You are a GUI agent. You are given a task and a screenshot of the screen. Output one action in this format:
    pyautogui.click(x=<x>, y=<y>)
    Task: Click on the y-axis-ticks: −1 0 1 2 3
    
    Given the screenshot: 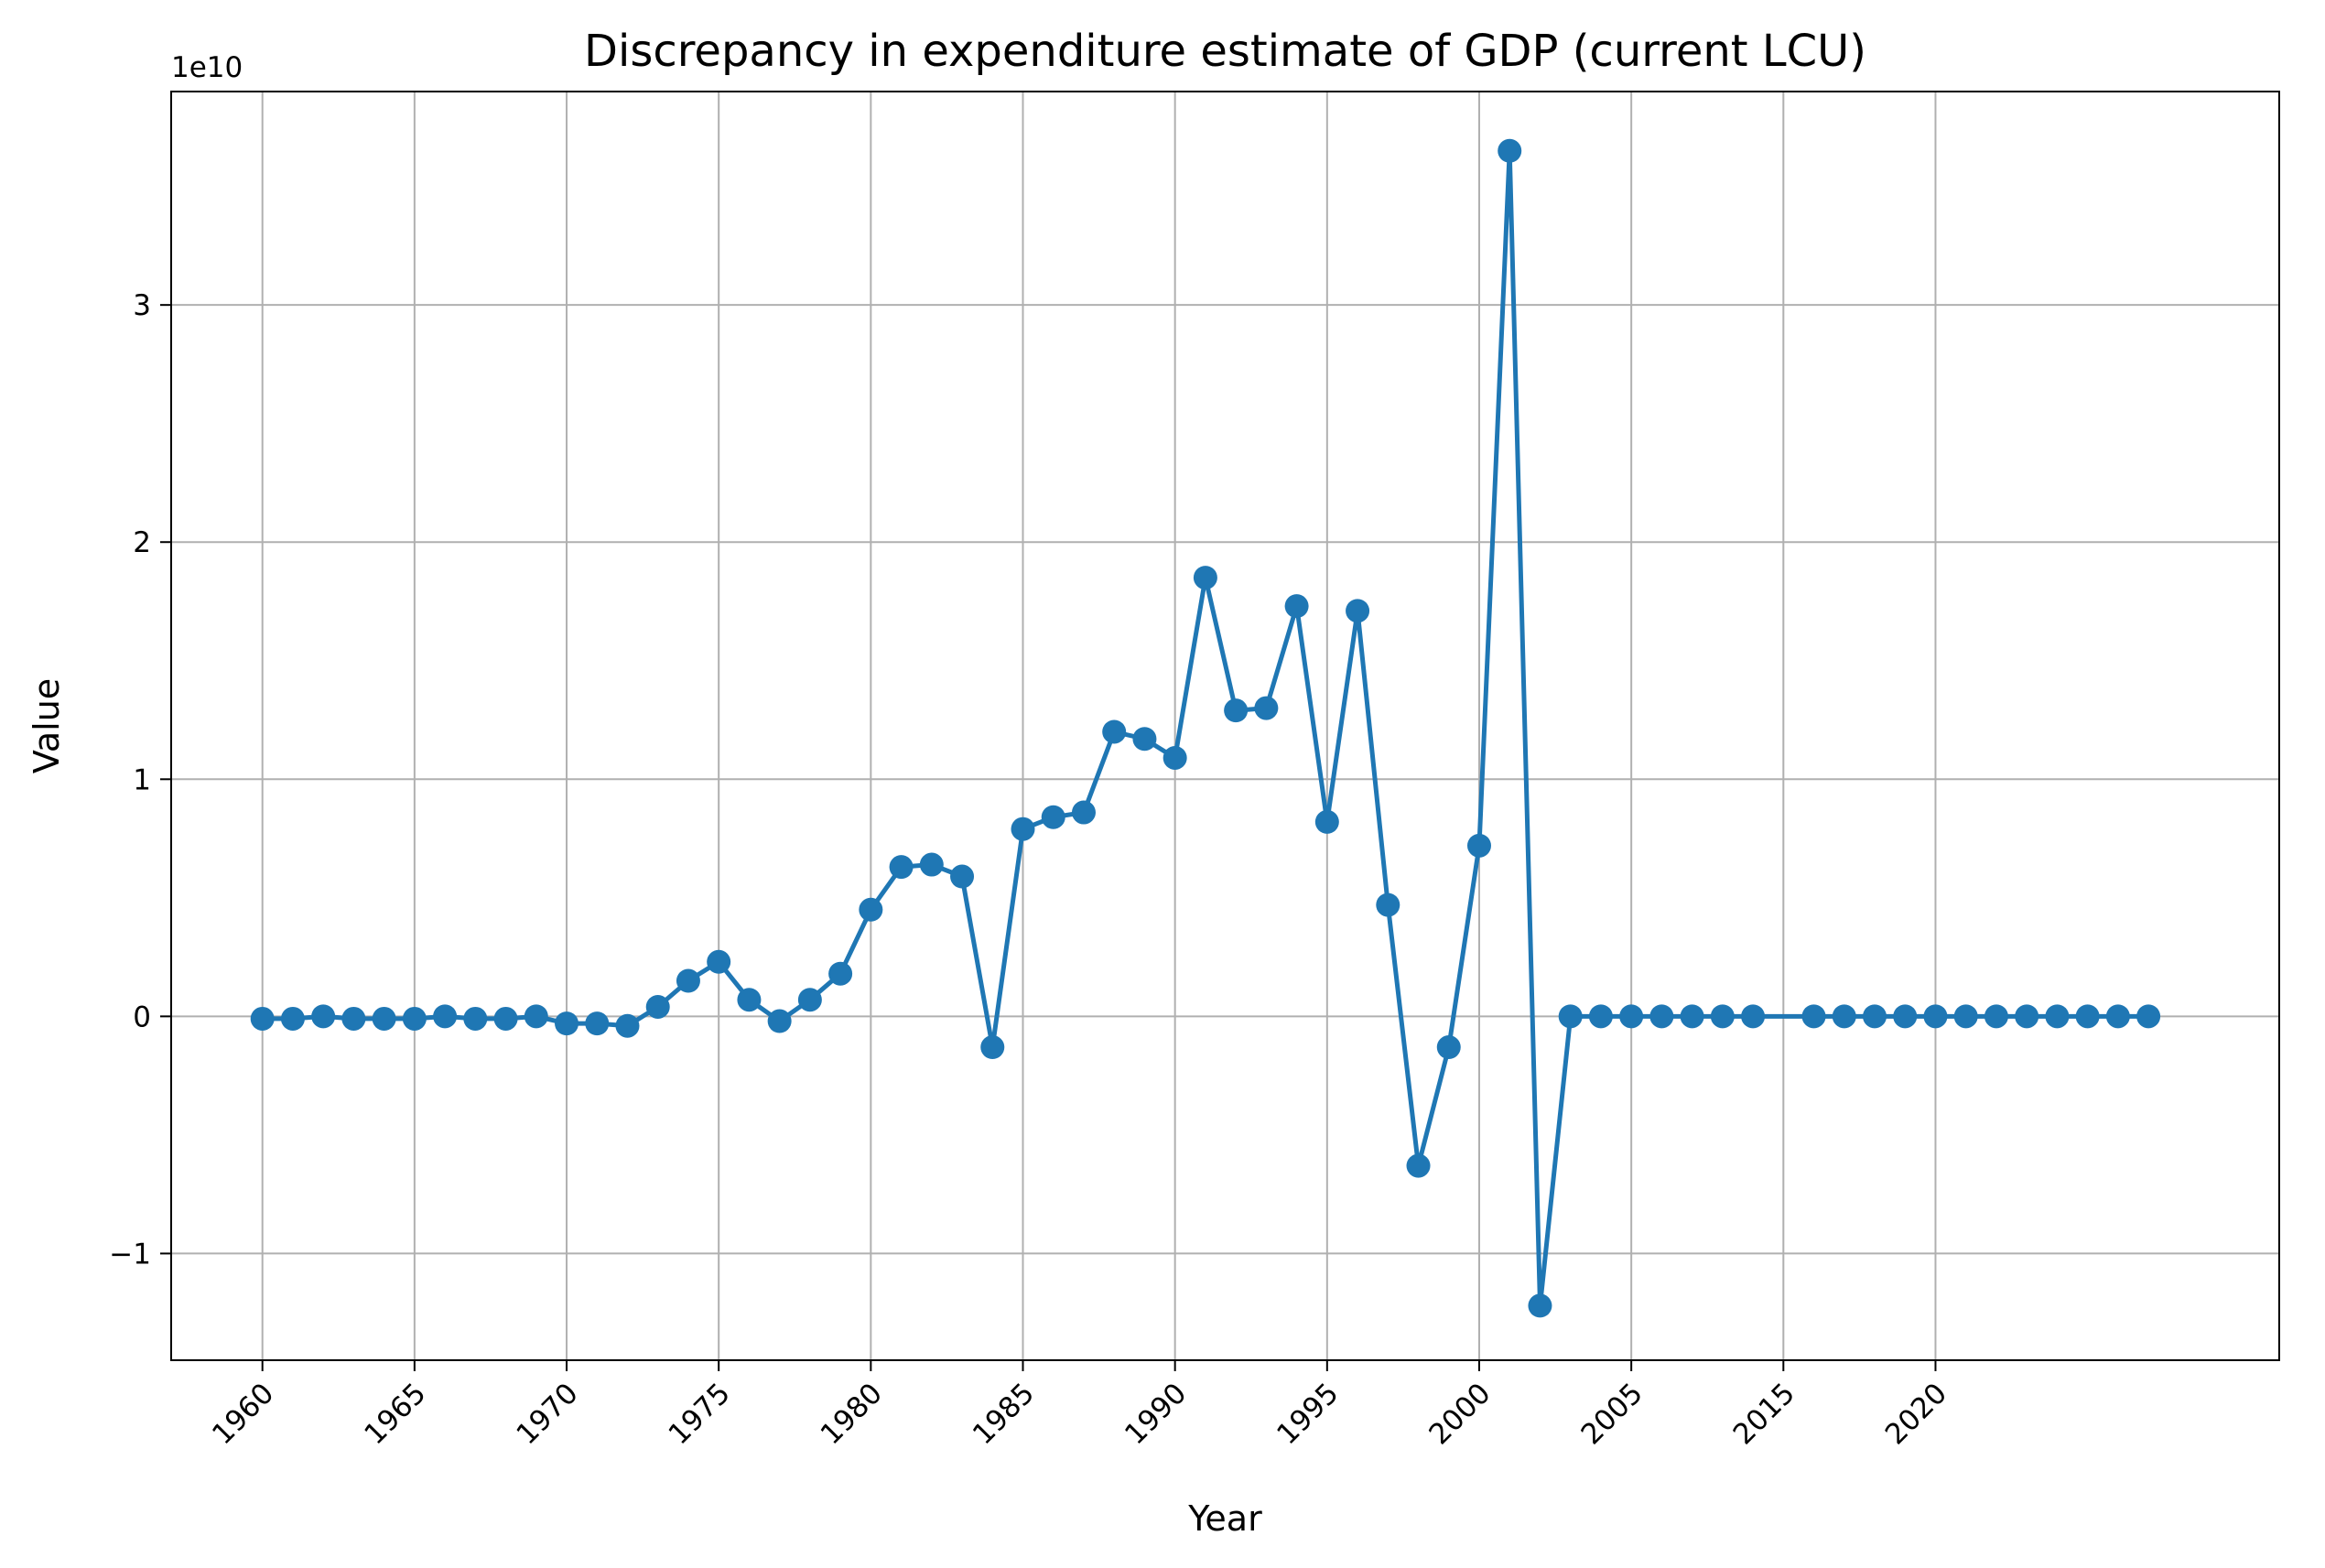 What is the action you would take?
    pyautogui.click(x=140, y=780)
    